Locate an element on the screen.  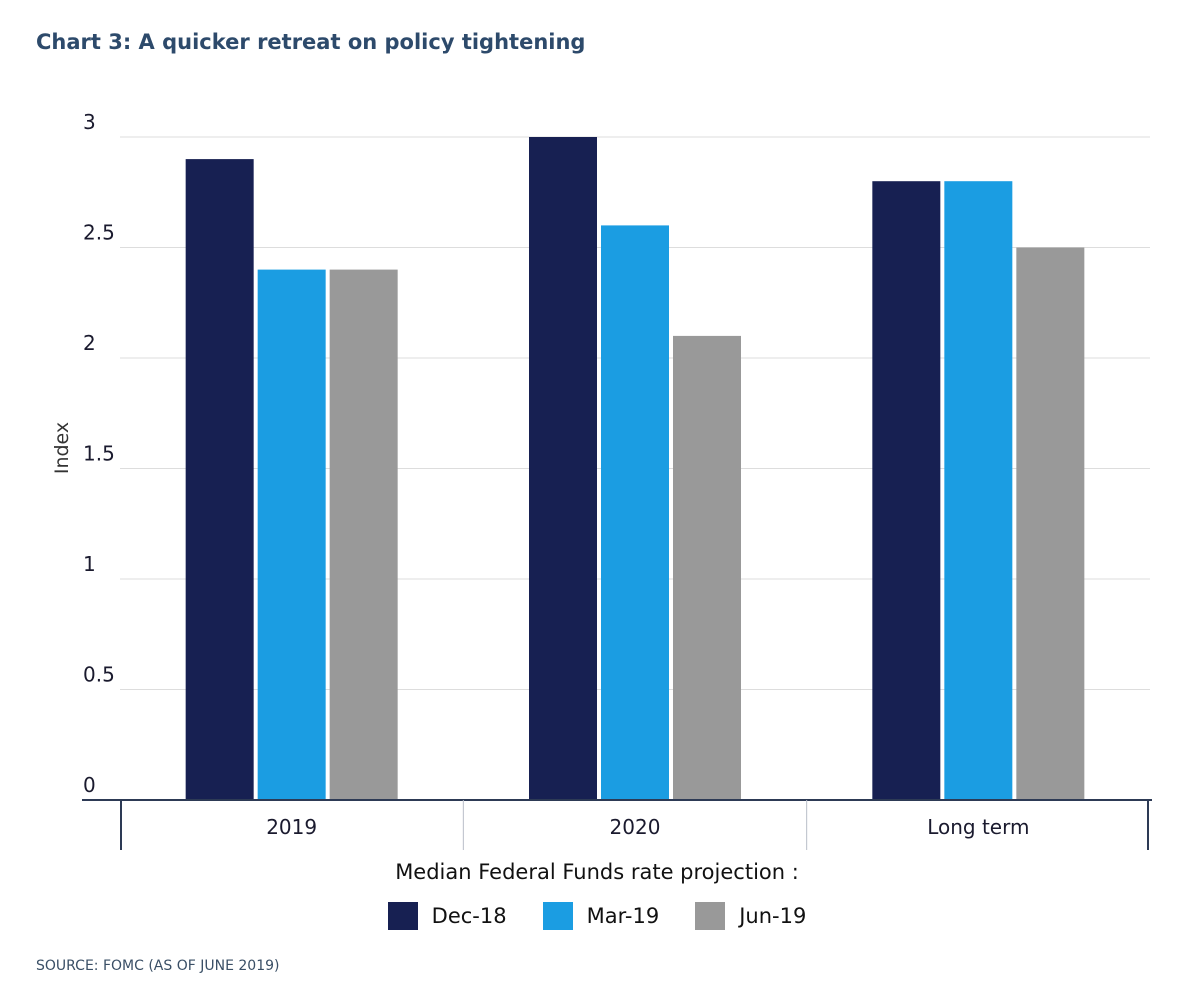
bar-jun-19-long-term is located at coordinates (1050, 523).